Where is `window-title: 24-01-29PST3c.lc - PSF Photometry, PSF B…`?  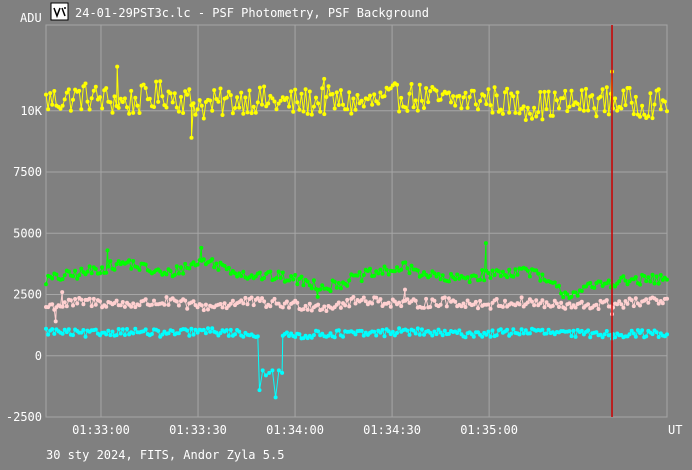
window-title: 24-01-29PST3c.lc - PSF Photometry, PSF B… is located at coordinates (252, 13).